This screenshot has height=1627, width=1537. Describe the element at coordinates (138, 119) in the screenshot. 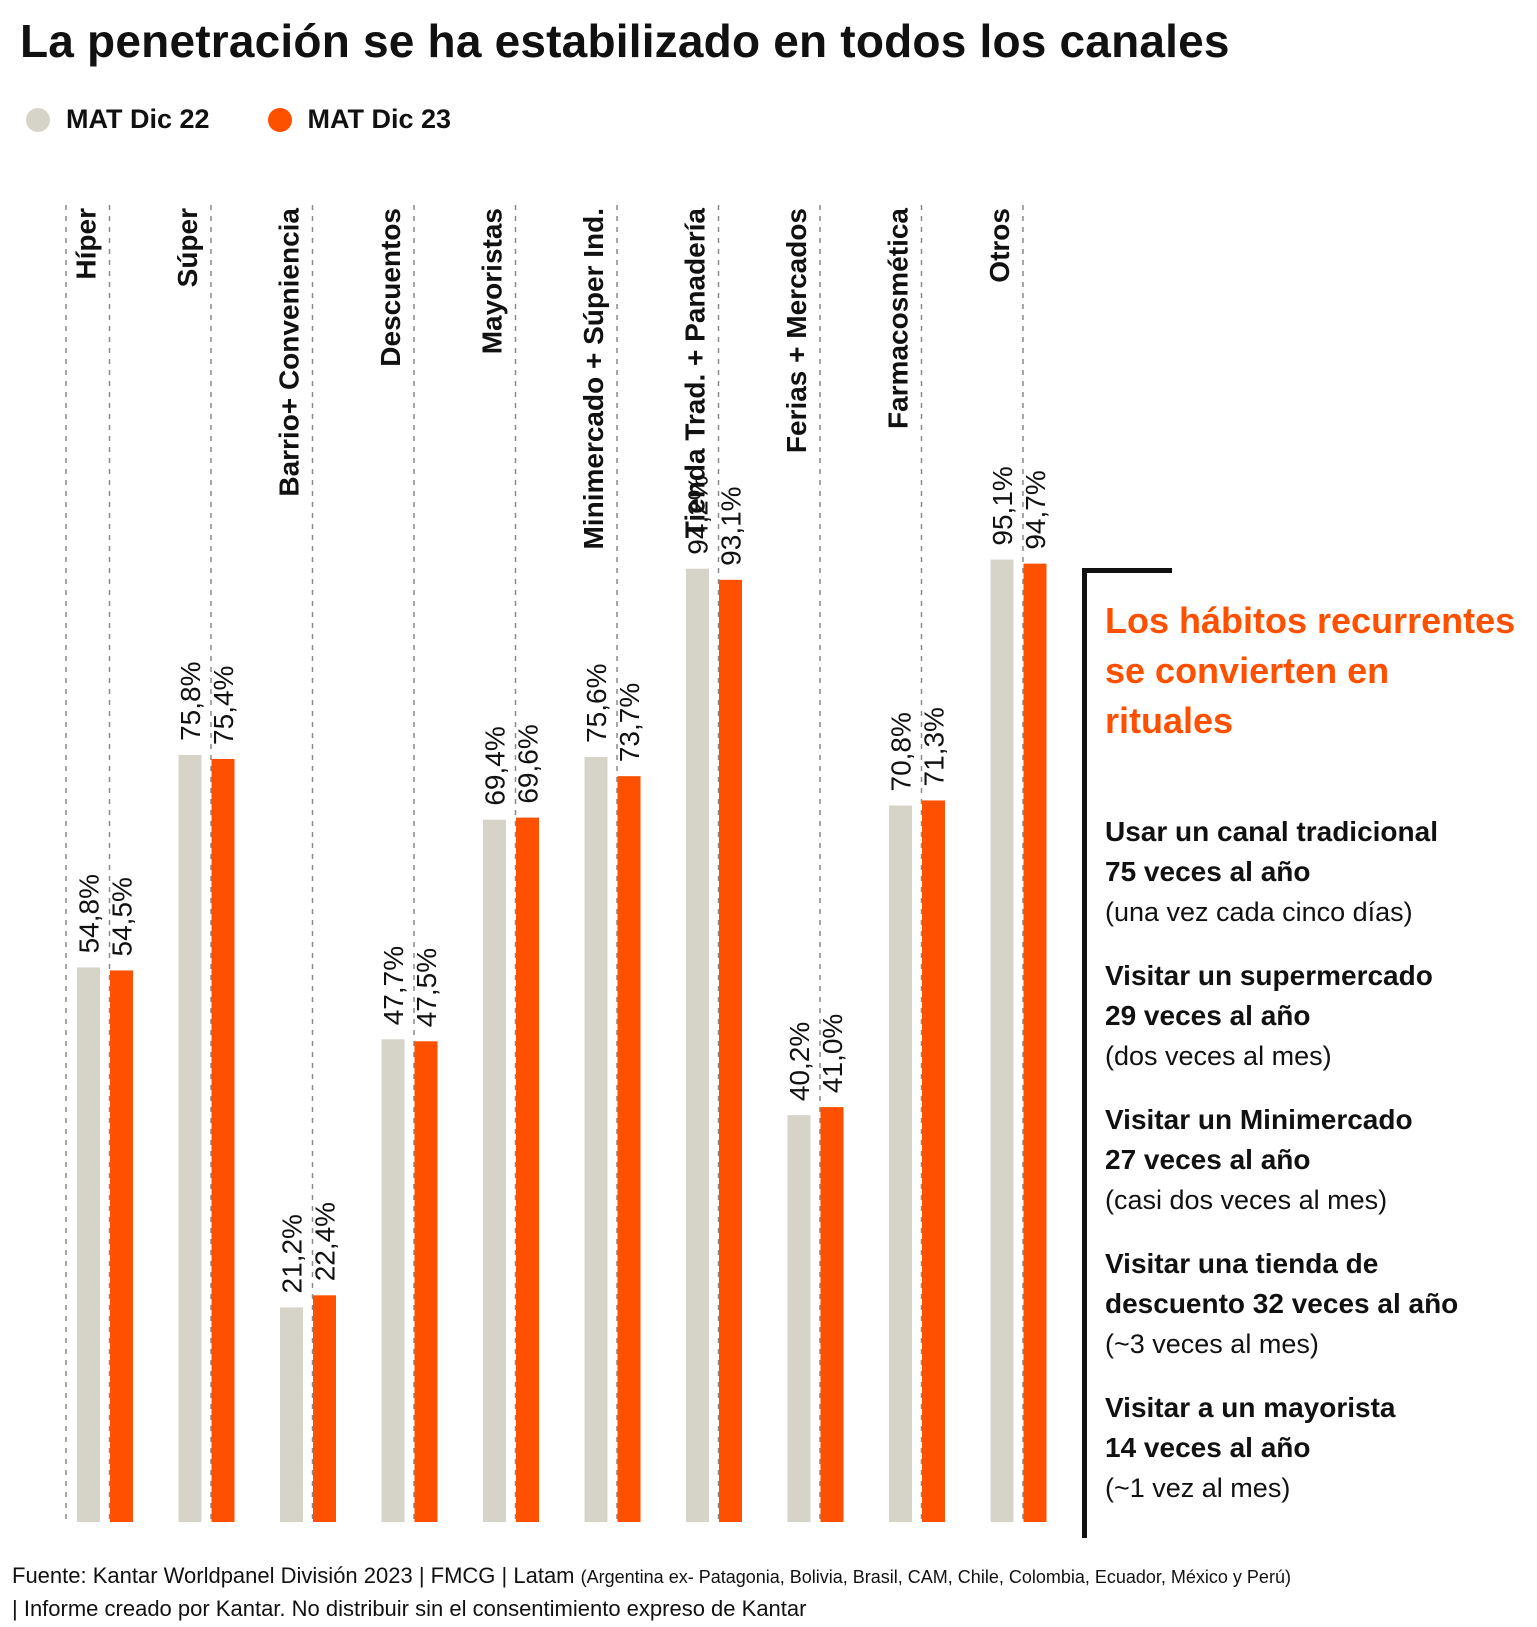

I see `legend-label-dic-22: MAT Dic 22` at that location.